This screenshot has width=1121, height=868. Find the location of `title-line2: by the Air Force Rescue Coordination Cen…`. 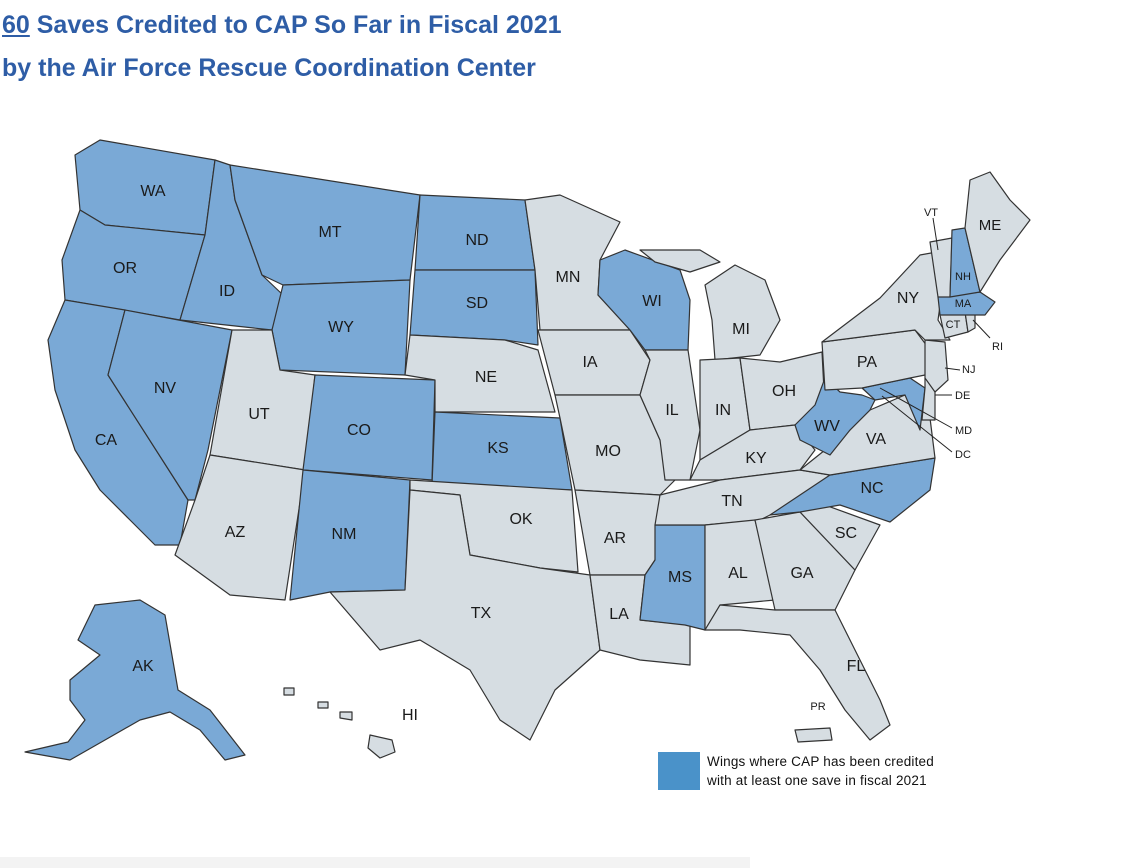

title-line2: by the Air Force Rescue Coordination Cen… is located at coordinates (269, 68).